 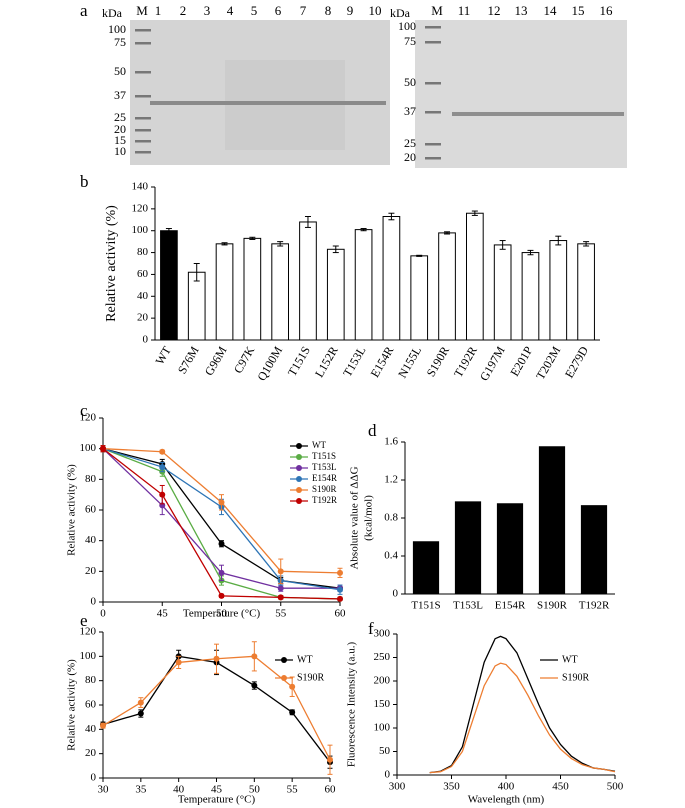 I want to click on y-tick-label: 1.6, so click(x=391, y=442).